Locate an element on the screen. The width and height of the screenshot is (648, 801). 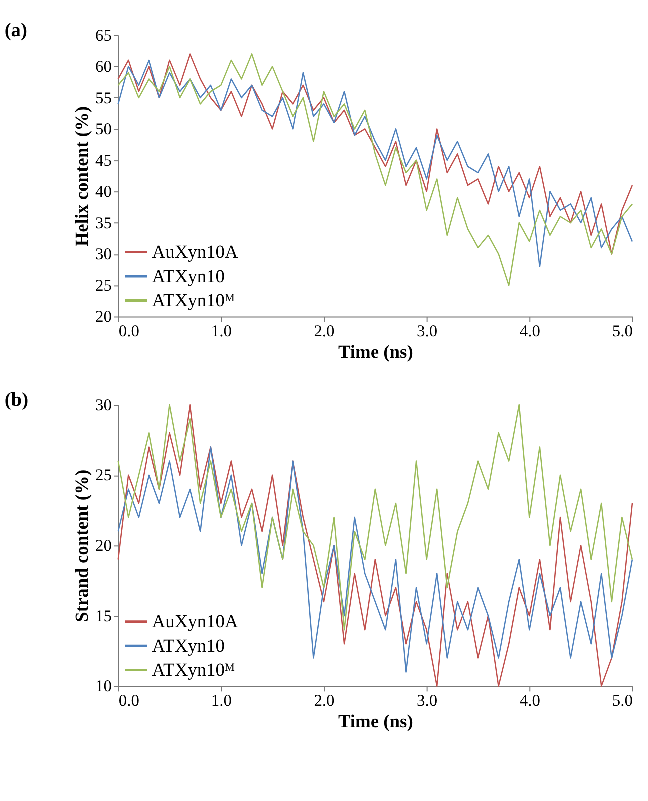
y-axis-title: Helix content (%) is located at coordinates (82, 176).